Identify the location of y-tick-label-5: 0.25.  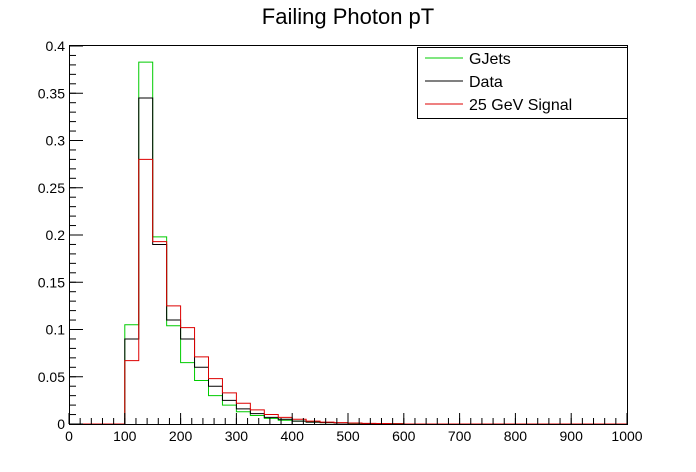
(51, 188).